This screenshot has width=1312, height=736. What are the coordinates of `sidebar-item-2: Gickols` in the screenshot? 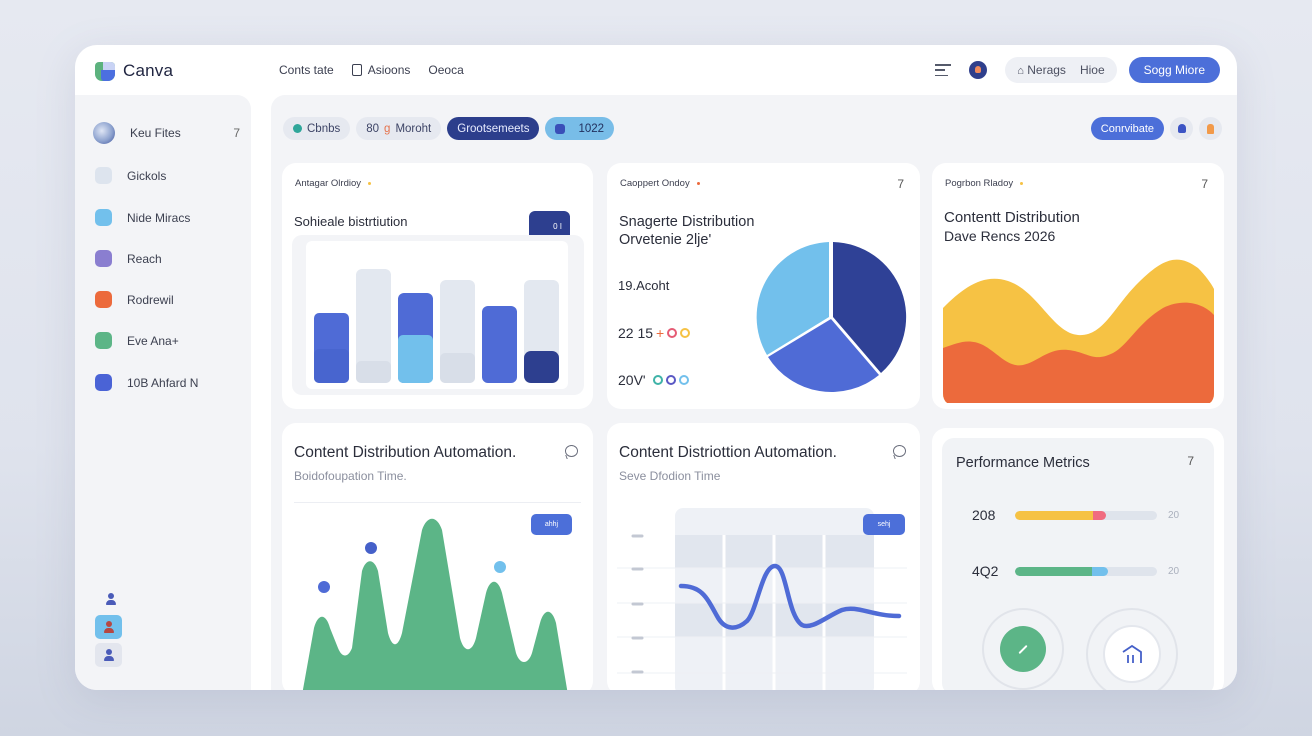 It's located at (167, 175).